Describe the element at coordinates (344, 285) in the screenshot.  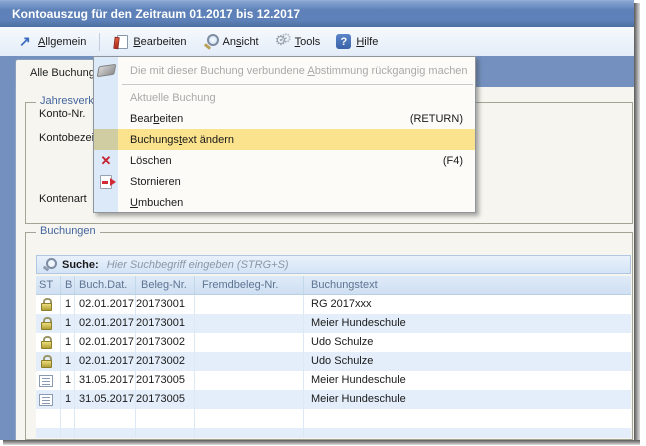
I see `column-header-buchungstext: Buchungstext` at that location.